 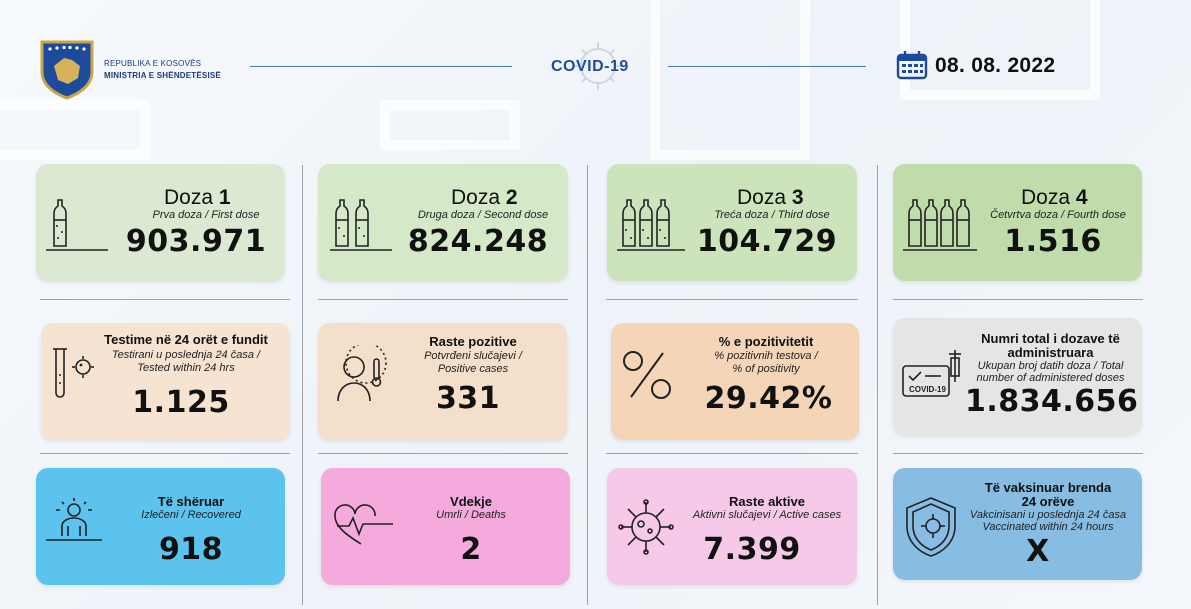 What do you see at coordinates (768, 398) in the screenshot?
I see `positivity-value: 29.42%` at bounding box center [768, 398].